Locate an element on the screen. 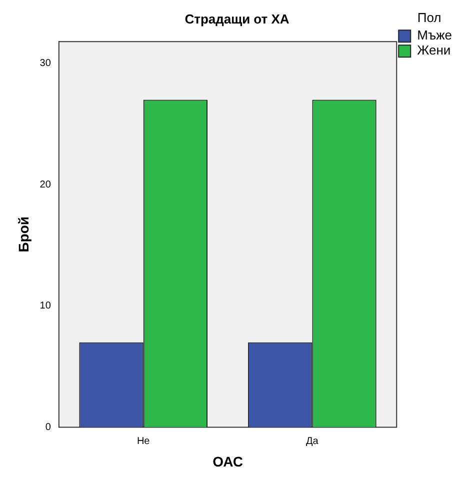 The height and width of the screenshot is (483, 474). y-tick-label: 20 is located at coordinates (46, 184).